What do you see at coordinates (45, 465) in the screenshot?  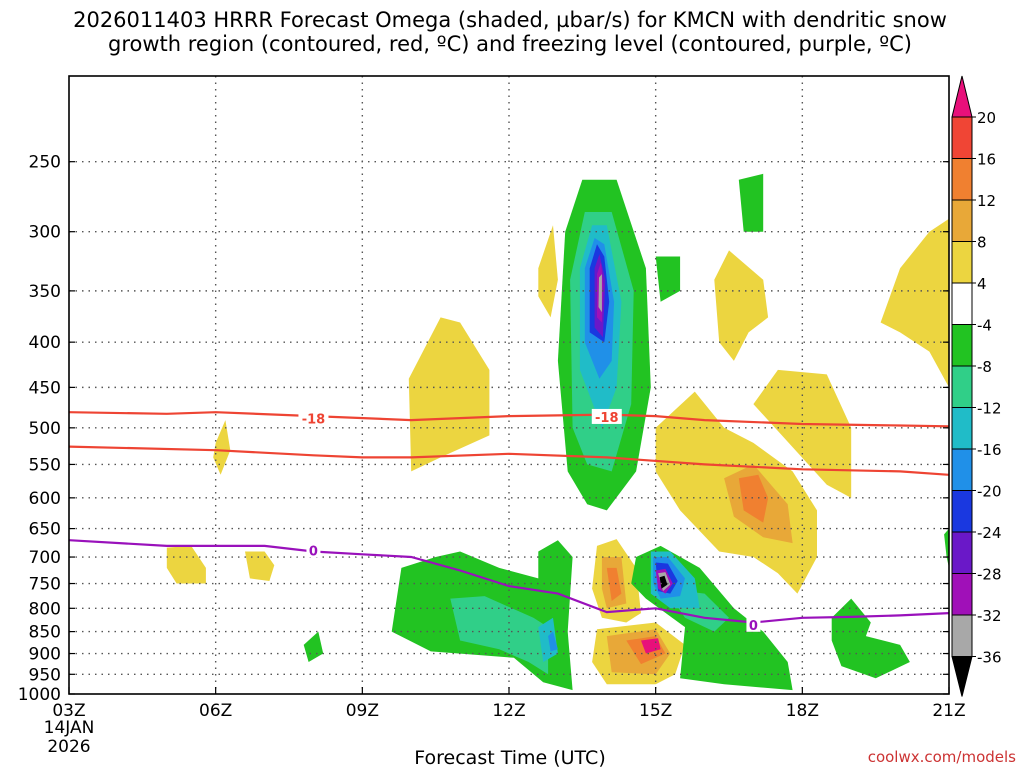 I see `y-tick-label-550: 550` at bounding box center [45, 465].